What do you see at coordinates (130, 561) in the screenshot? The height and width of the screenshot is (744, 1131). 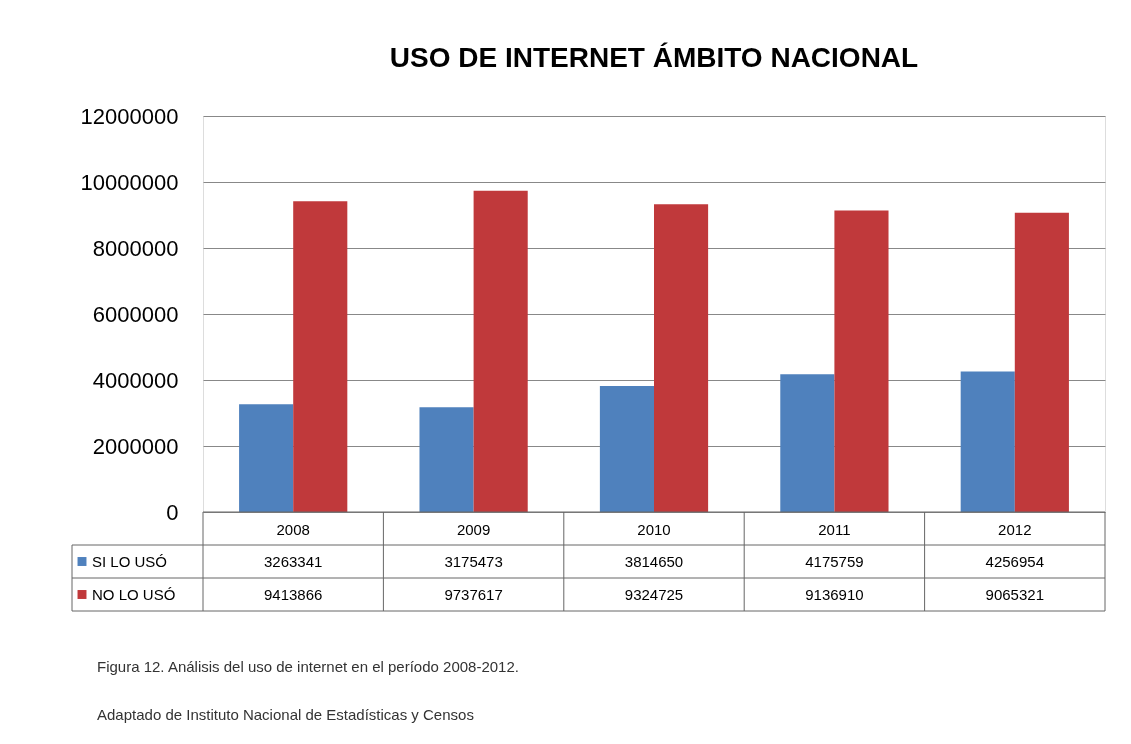 I see `legend-label: SI LO USÓ` at bounding box center [130, 561].